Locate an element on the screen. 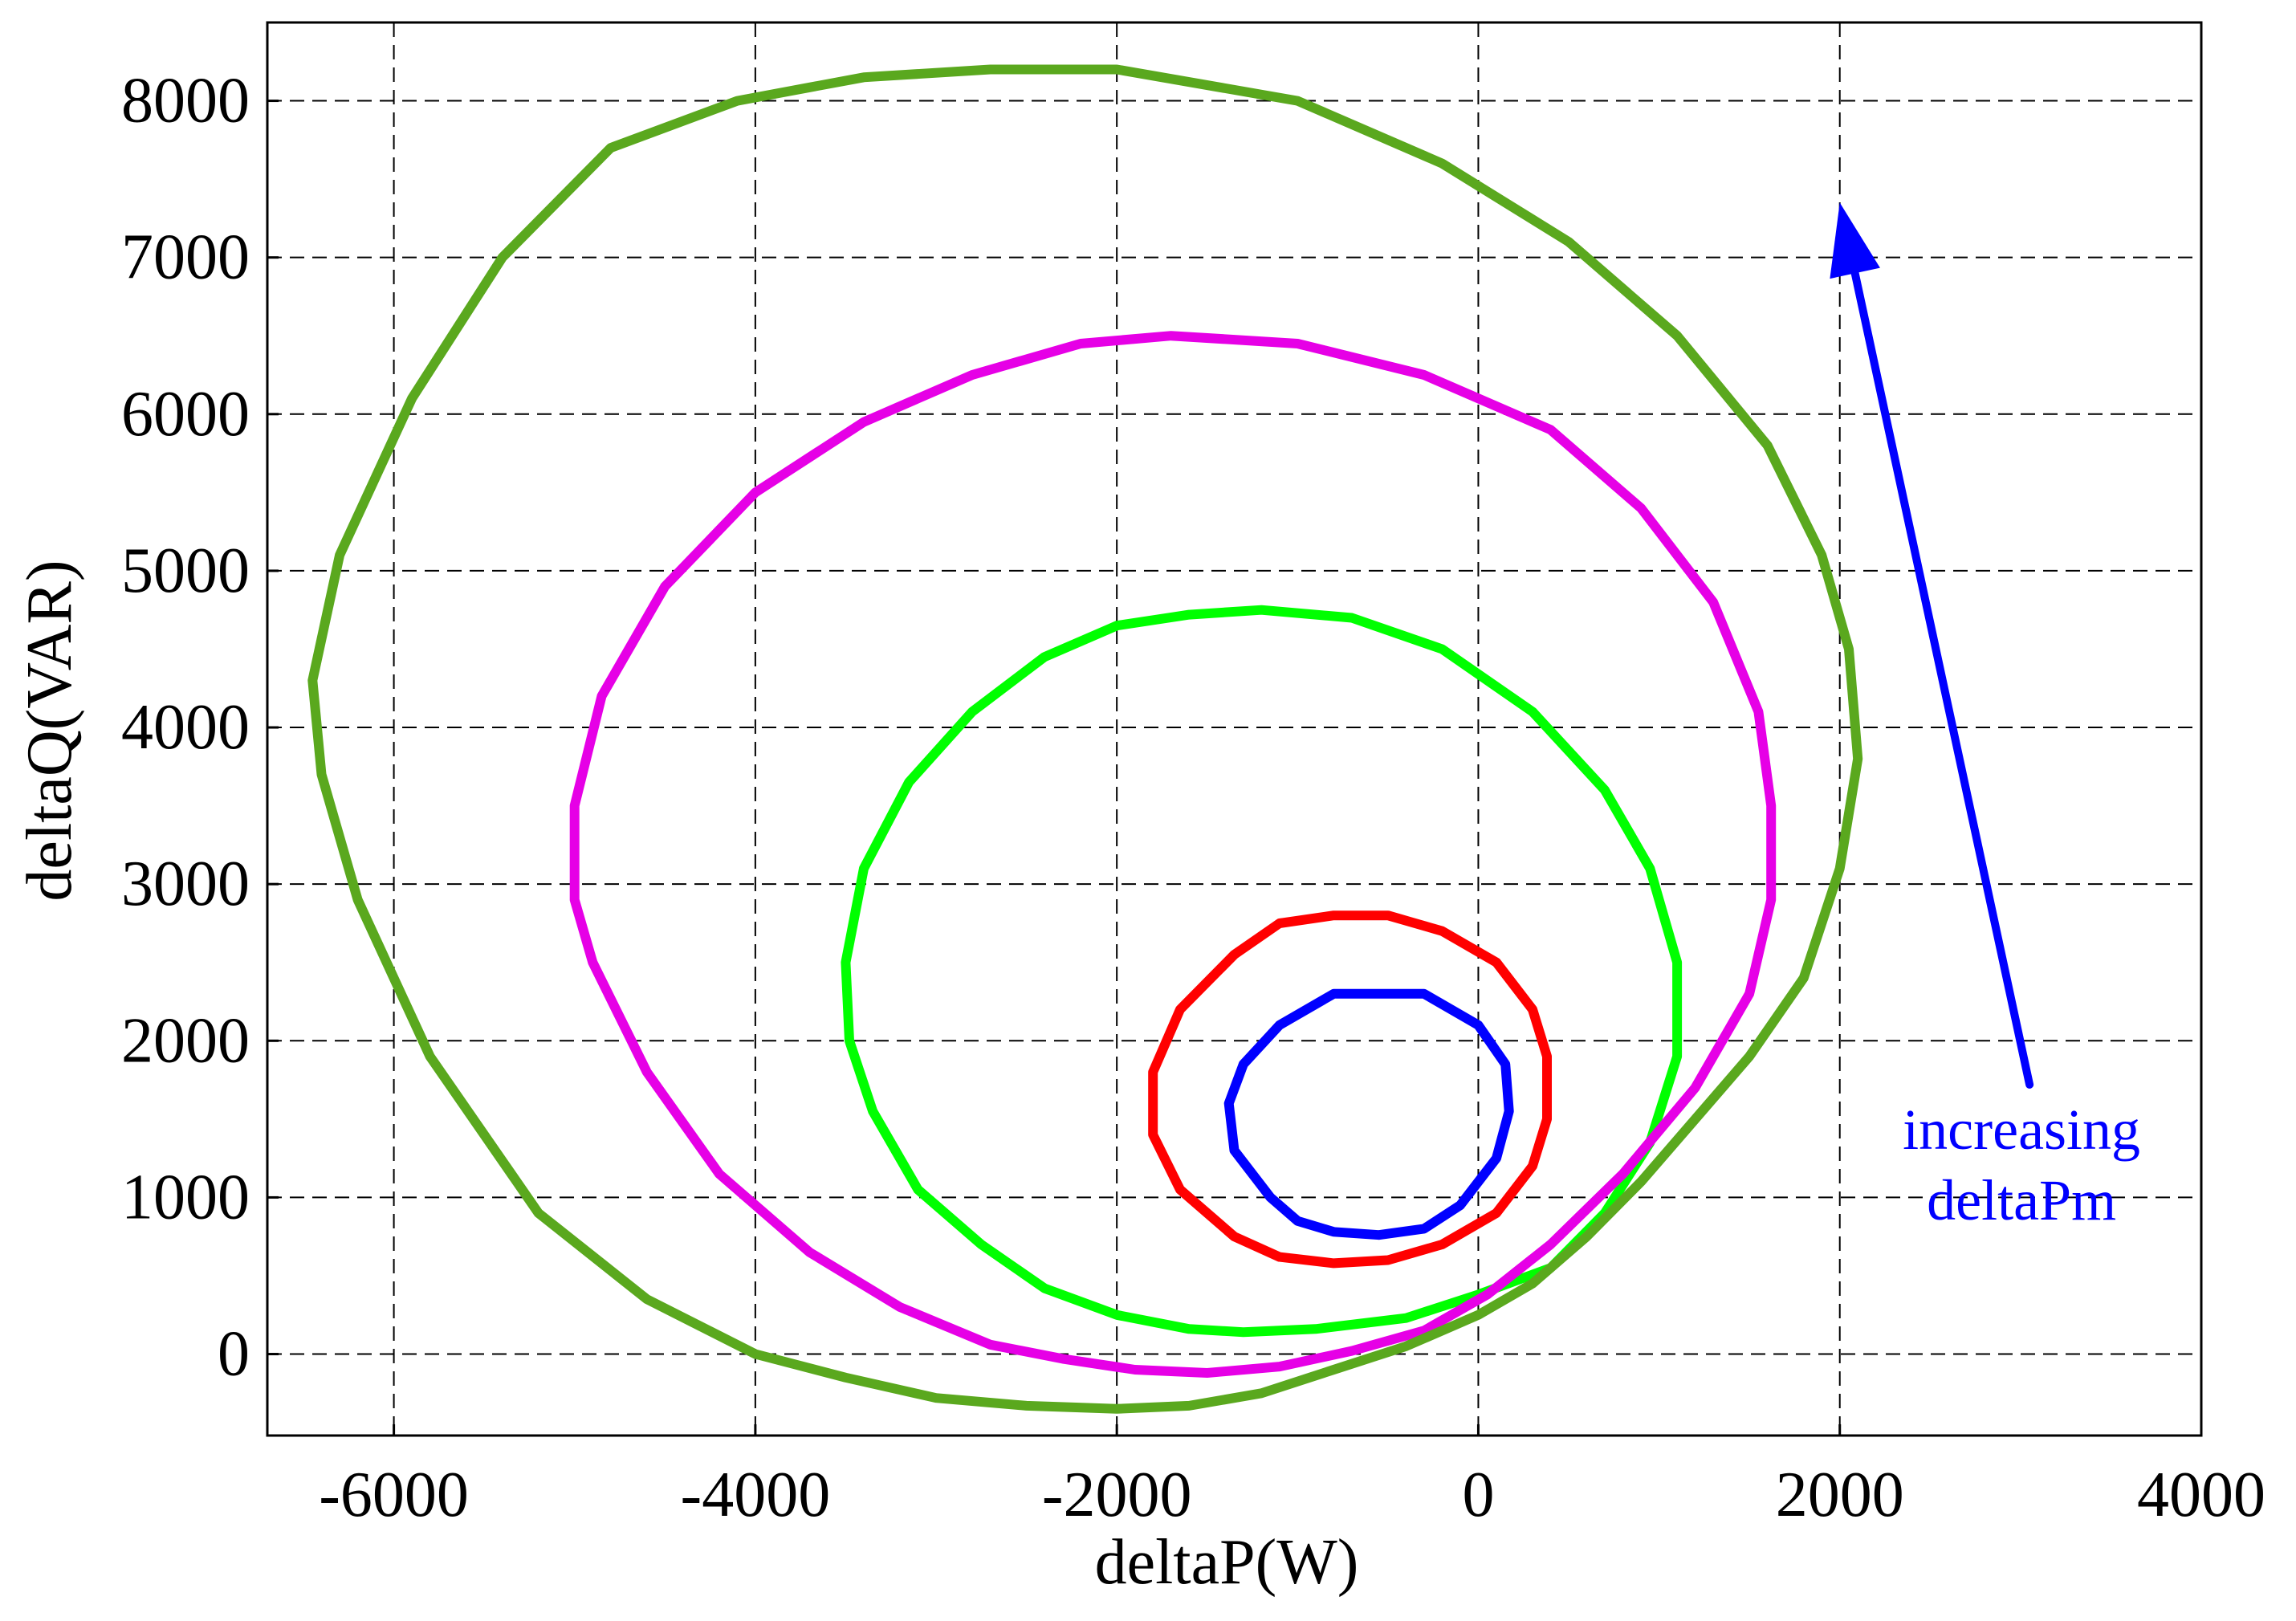 This screenshot has height=1621, width=2296. arrow-shaft is located at coordinates (1942, 679).